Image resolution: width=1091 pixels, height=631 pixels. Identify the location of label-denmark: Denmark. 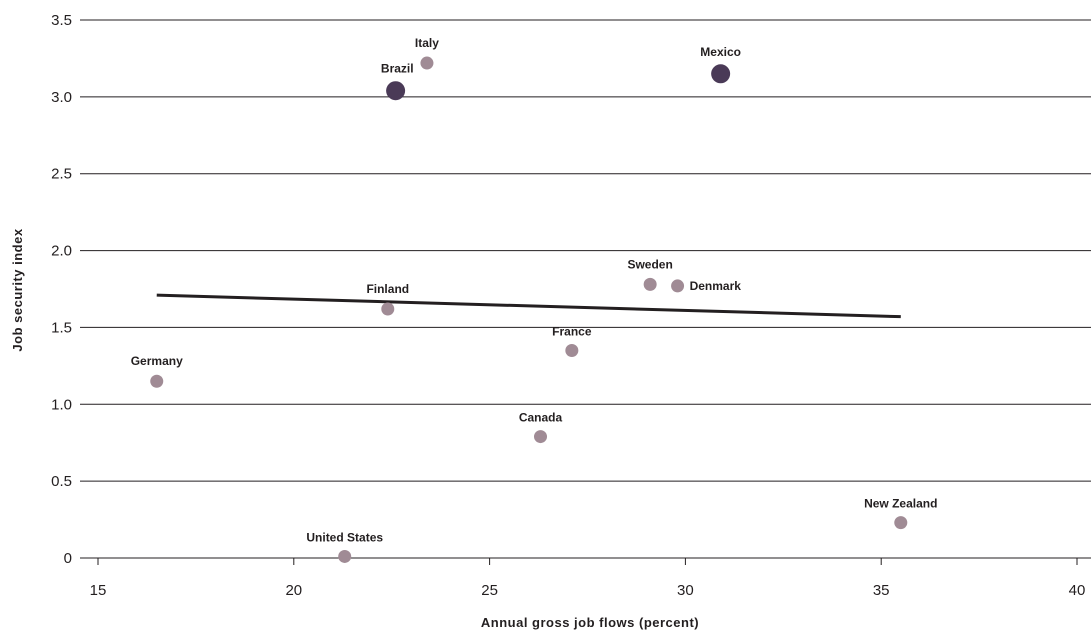
(716, 286).